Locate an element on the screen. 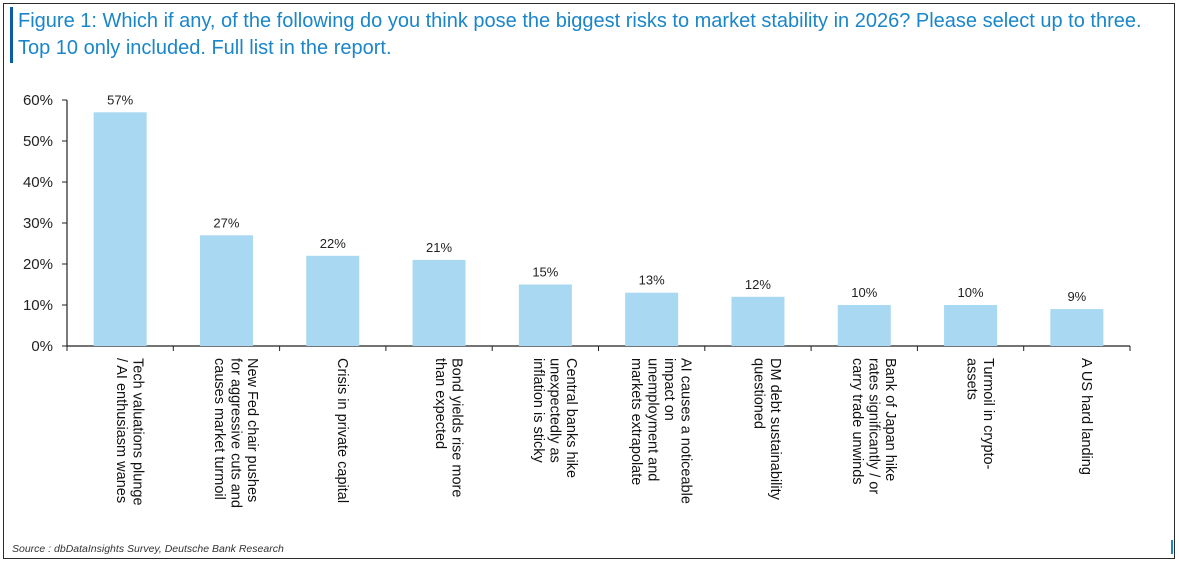 The image size is (1179, 563). category-label-line: causes market turmoil is located at coordinates (219, 429).